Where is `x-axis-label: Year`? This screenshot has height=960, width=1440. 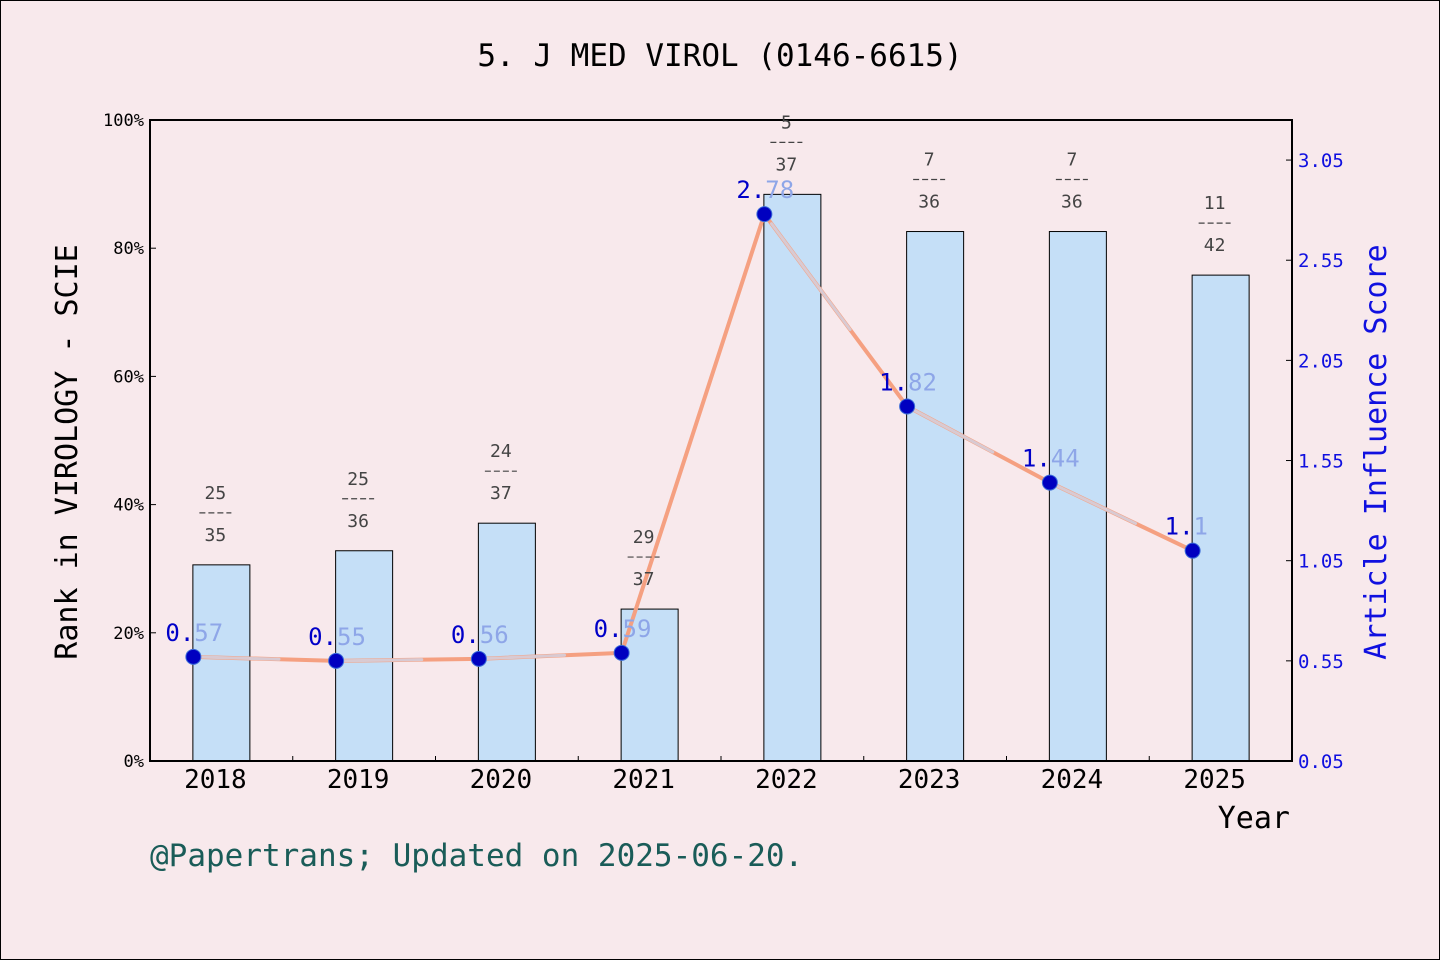 x-axis-label: Year is located at coordinates (1254, 818).